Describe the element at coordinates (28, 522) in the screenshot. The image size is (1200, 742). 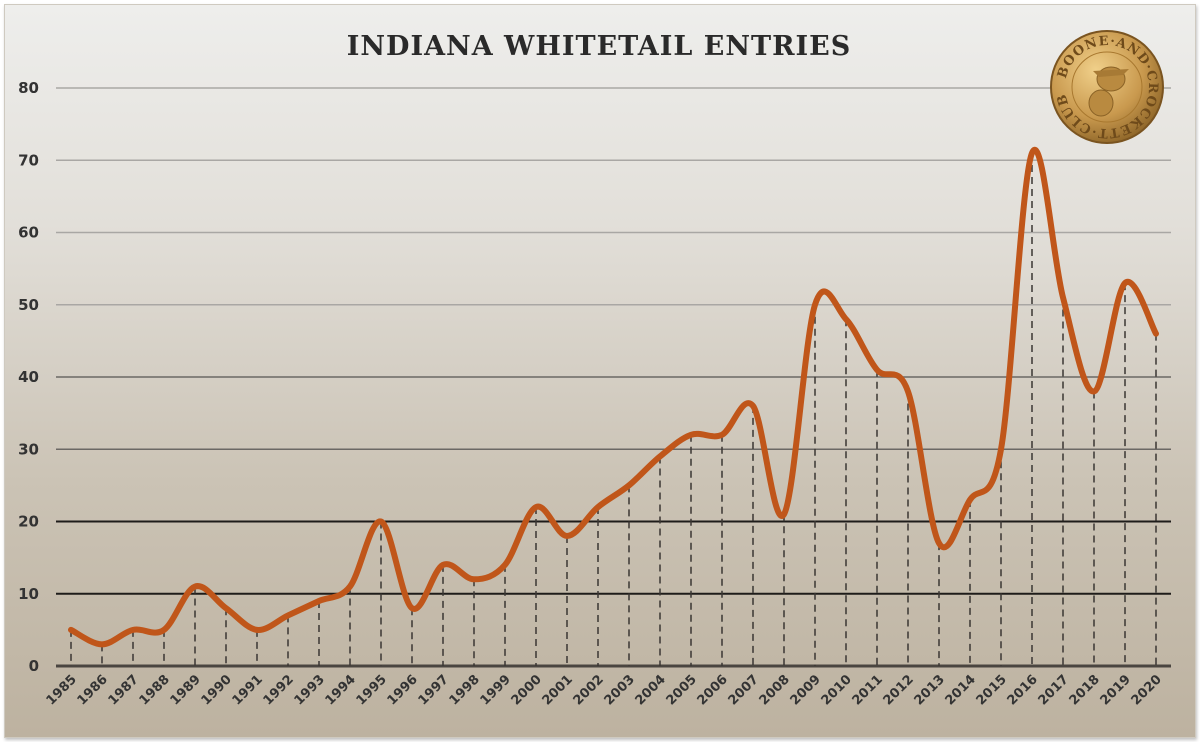
I see `y-tick-label: 20` at that location.